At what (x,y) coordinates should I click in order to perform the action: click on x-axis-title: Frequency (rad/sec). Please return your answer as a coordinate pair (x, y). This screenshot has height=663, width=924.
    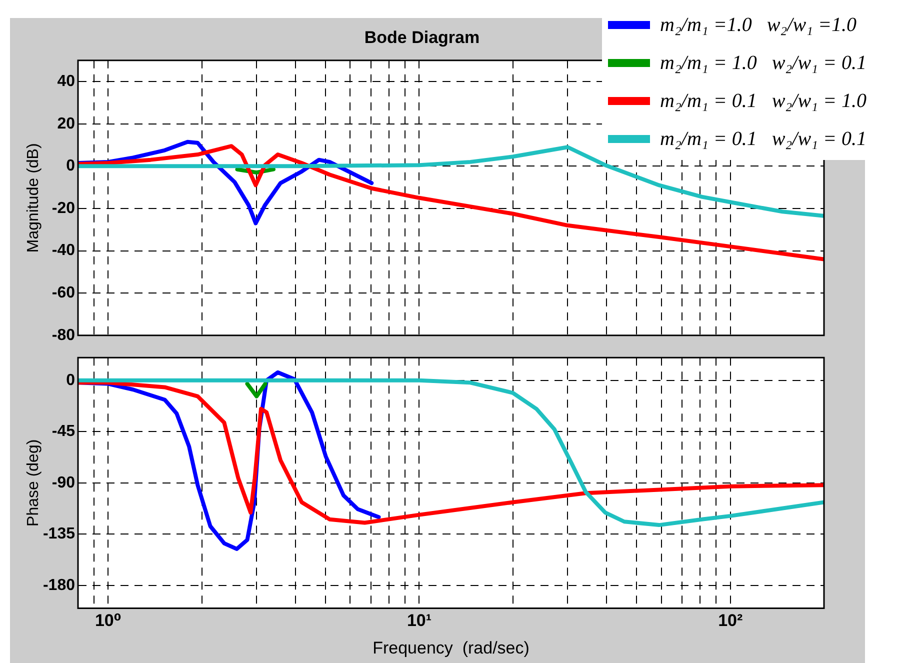
    Looking at the image, I should click on (451, 648).